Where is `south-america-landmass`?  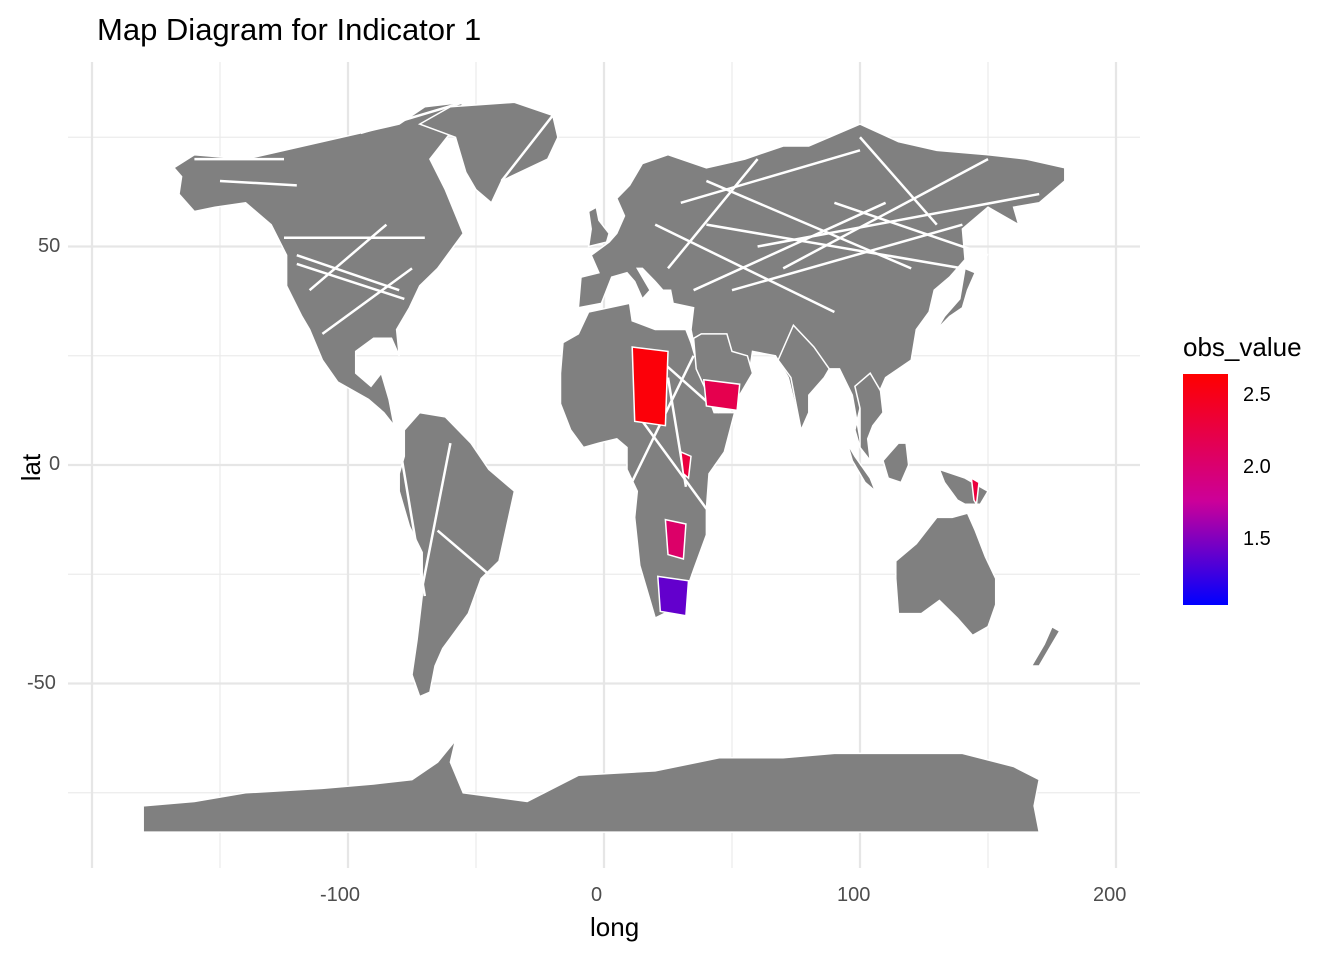 south-america-landmass is located at coordinates (457, 554).